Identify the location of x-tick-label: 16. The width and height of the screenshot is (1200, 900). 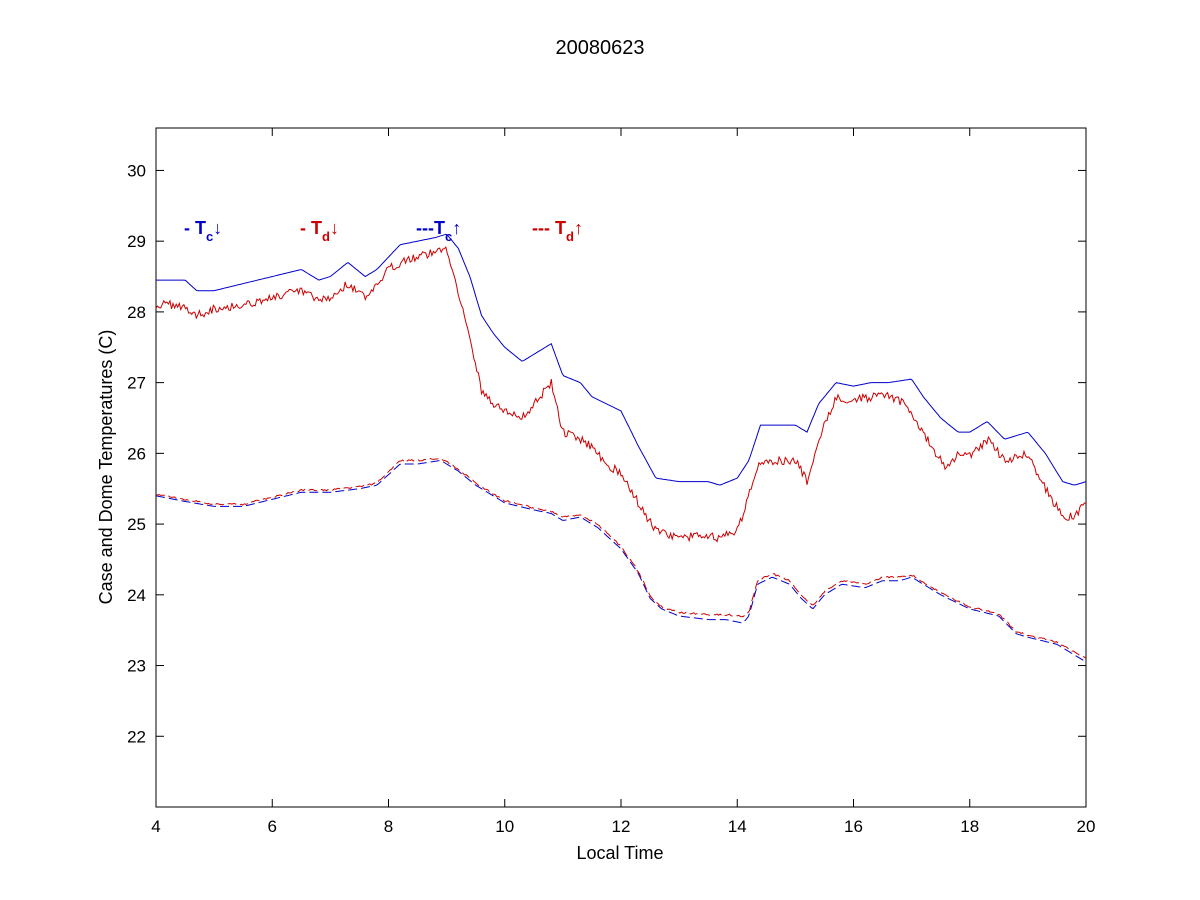
(853, 826).